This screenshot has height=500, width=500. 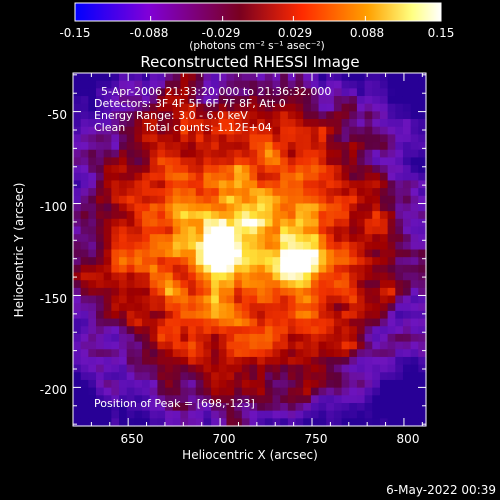 I want to click on total-counts: Total counts: 1.12E+04, so click(x=207, y=127).